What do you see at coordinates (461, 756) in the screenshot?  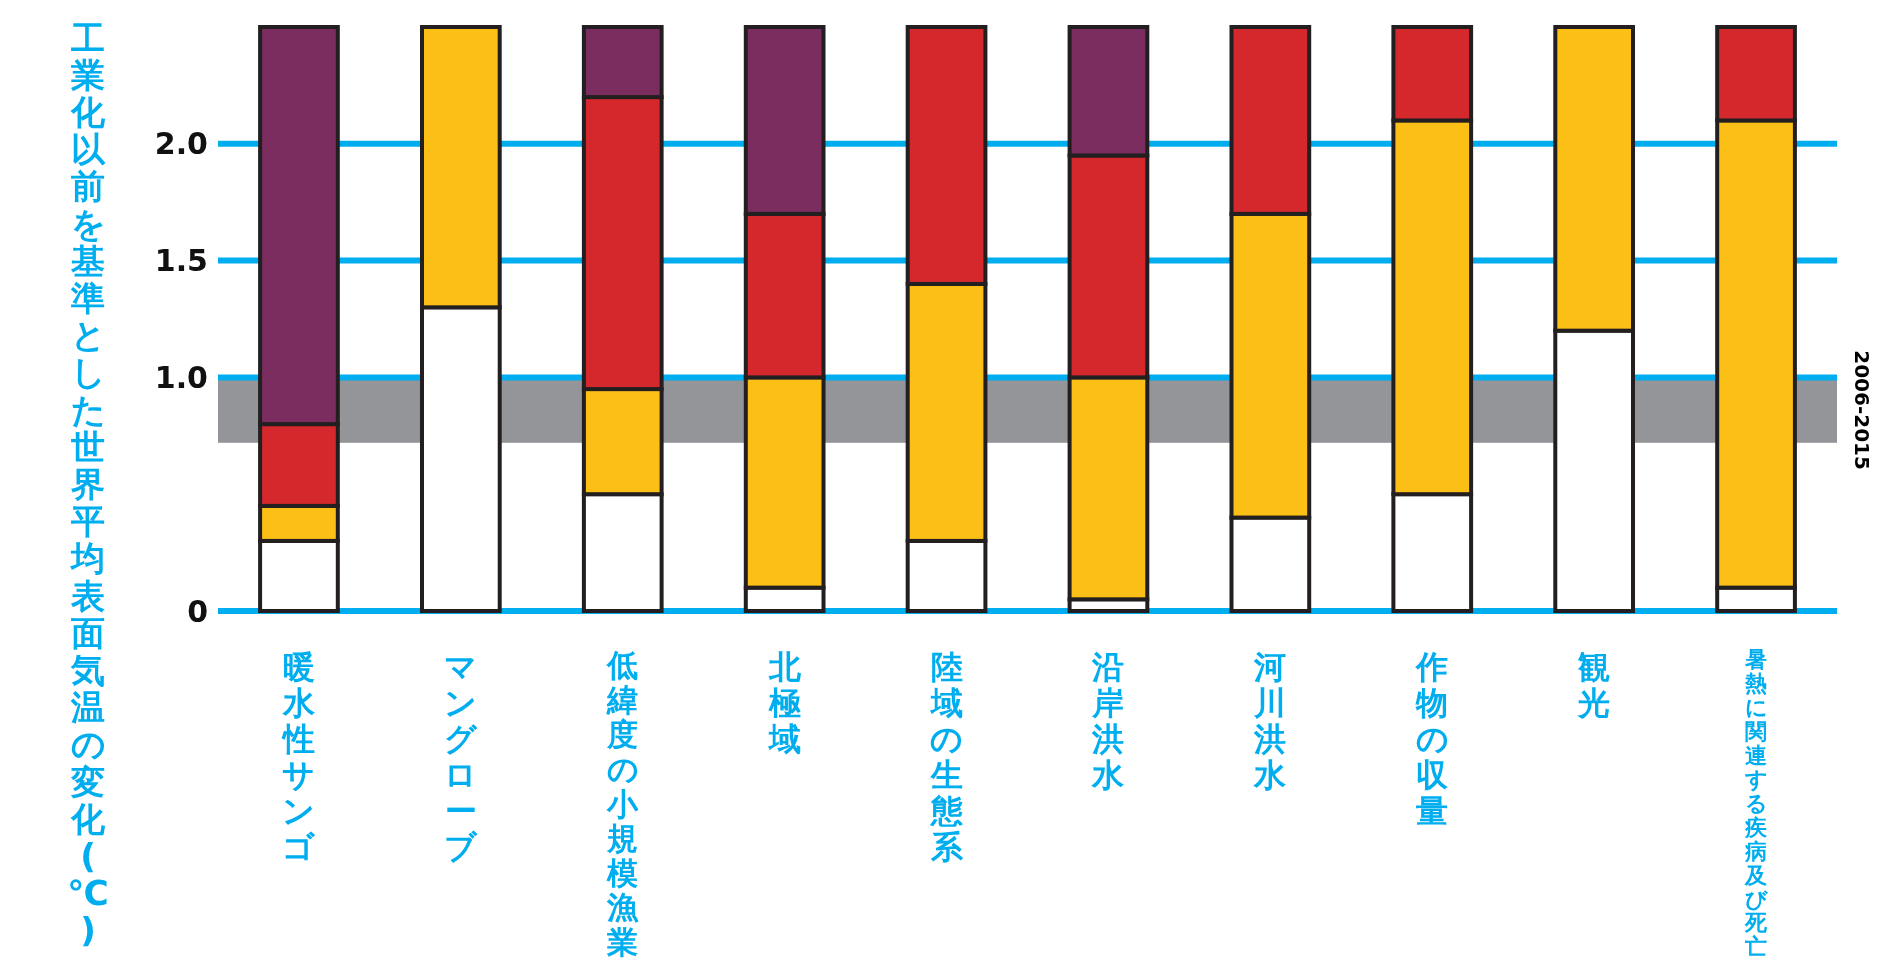 I see `x-tick-label: マングローブ` at bounding box center [461, 756].